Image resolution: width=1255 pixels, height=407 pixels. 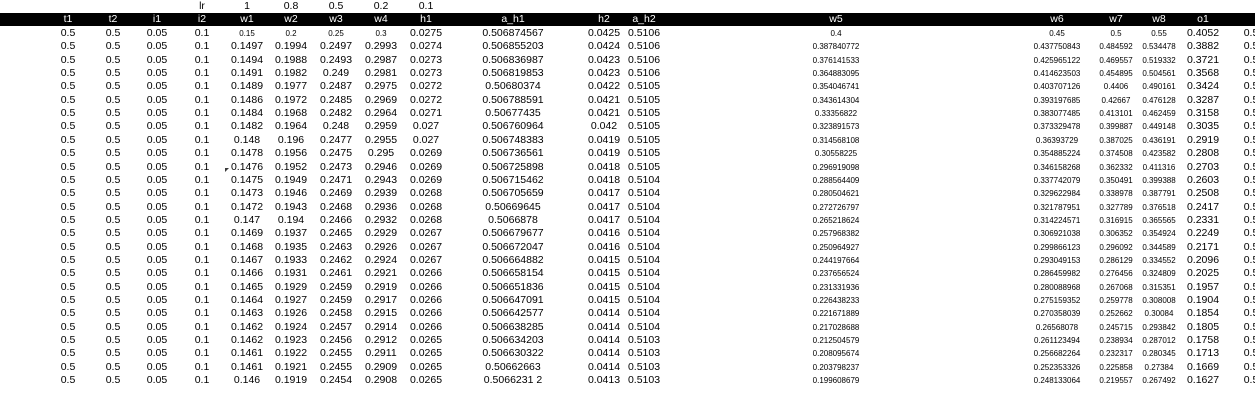 I want to click on cell: 0.237656524, so click(x=836, y=274).